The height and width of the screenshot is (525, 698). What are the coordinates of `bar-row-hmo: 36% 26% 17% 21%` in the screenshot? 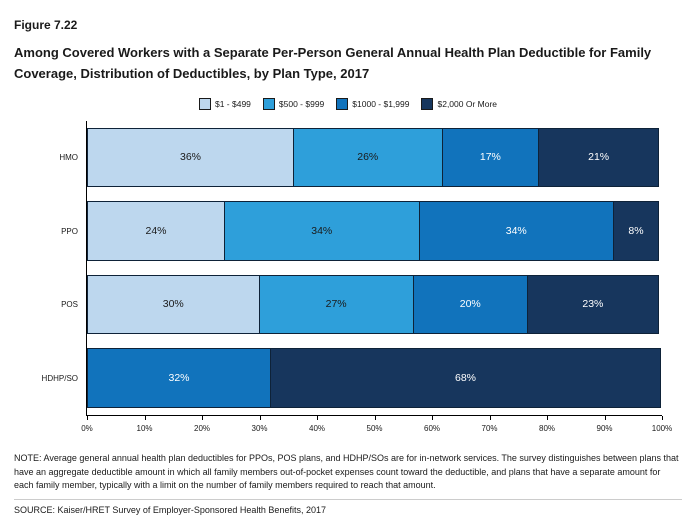 It's located at (374, 158).